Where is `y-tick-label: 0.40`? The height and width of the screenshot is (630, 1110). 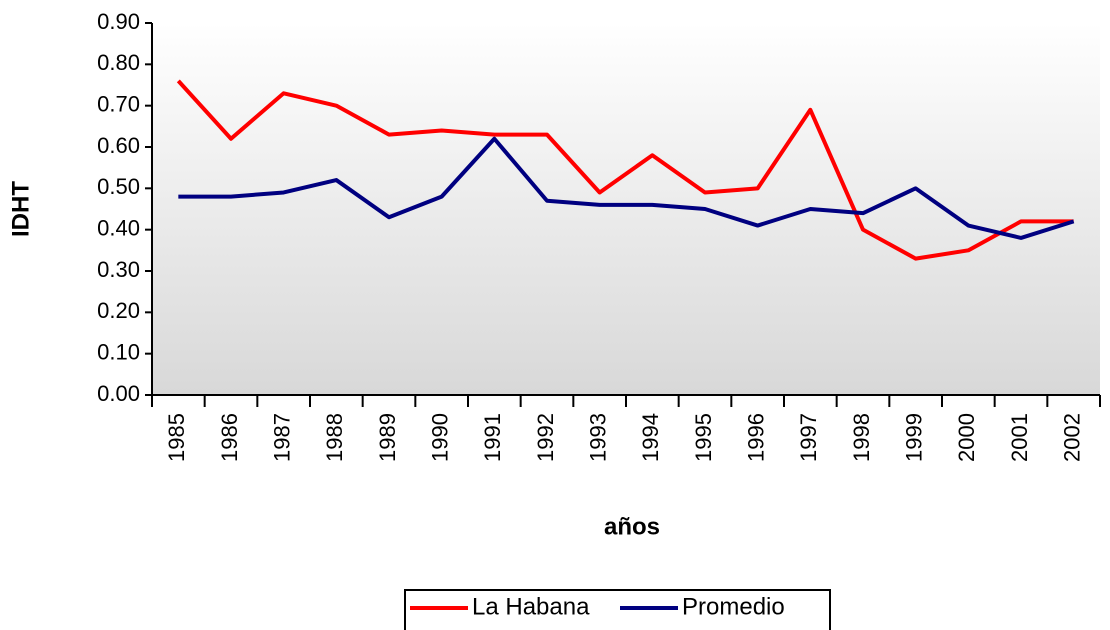
y-tick-label: 0.40 is located at coordinates (118, 227).